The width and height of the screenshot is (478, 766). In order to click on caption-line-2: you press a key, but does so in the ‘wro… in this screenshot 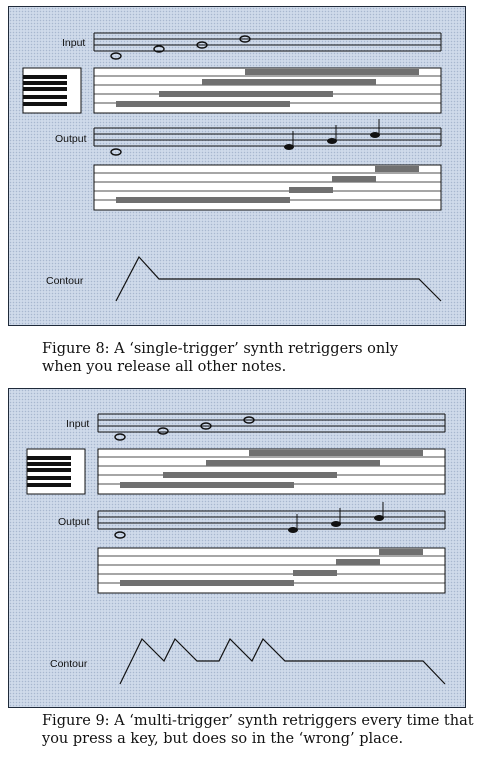, I will do `click(223, 739)`.